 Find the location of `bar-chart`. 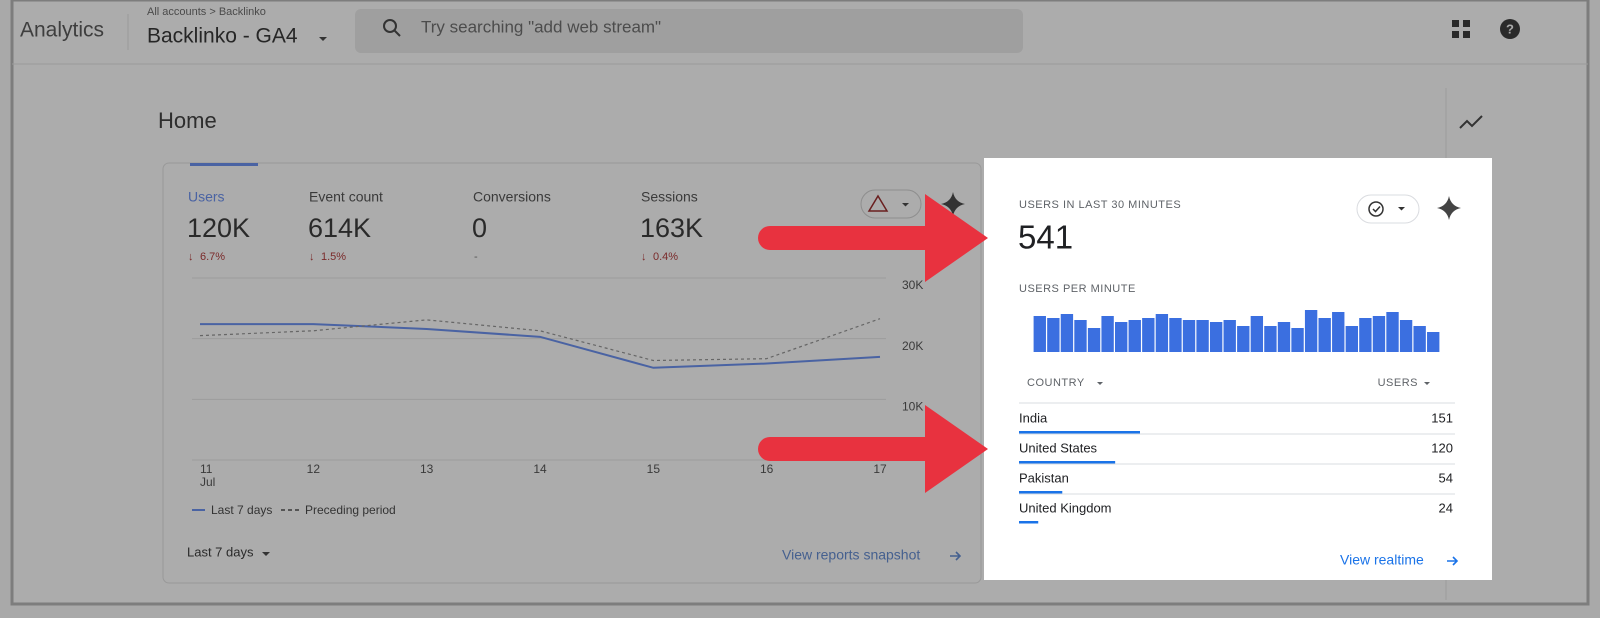

bar-chart is located at coordinates (1236, 331).